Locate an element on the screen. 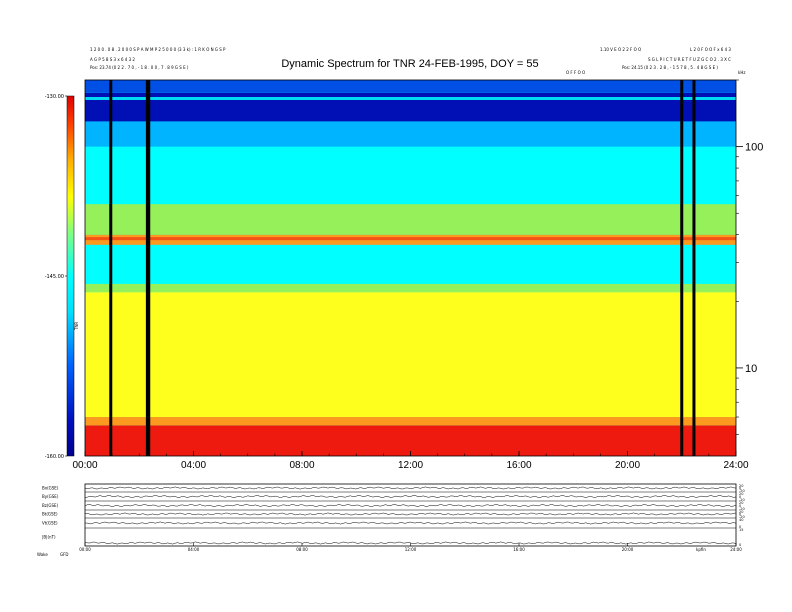 The width and height of the screenshot is (792, 612). panel-5-tick-1: 0 is located at coordinates (740, 545).